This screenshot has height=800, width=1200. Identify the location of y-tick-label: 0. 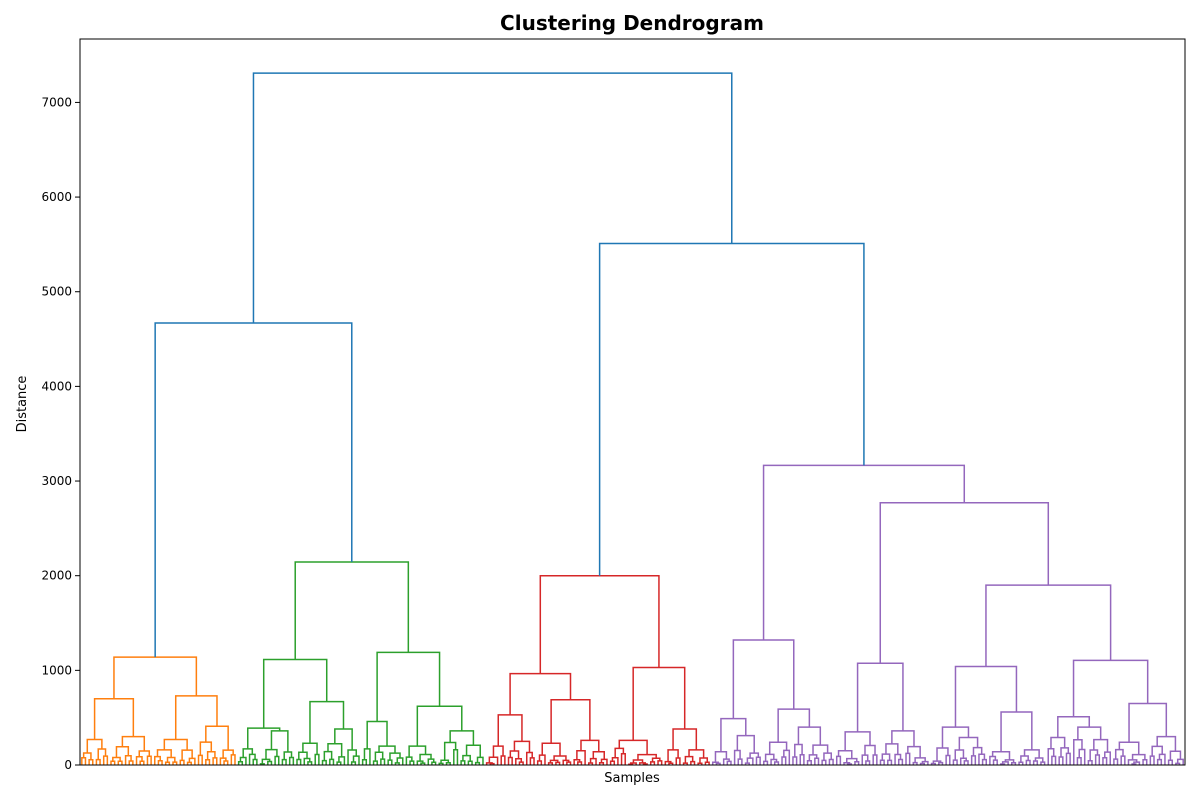
(68, 765).